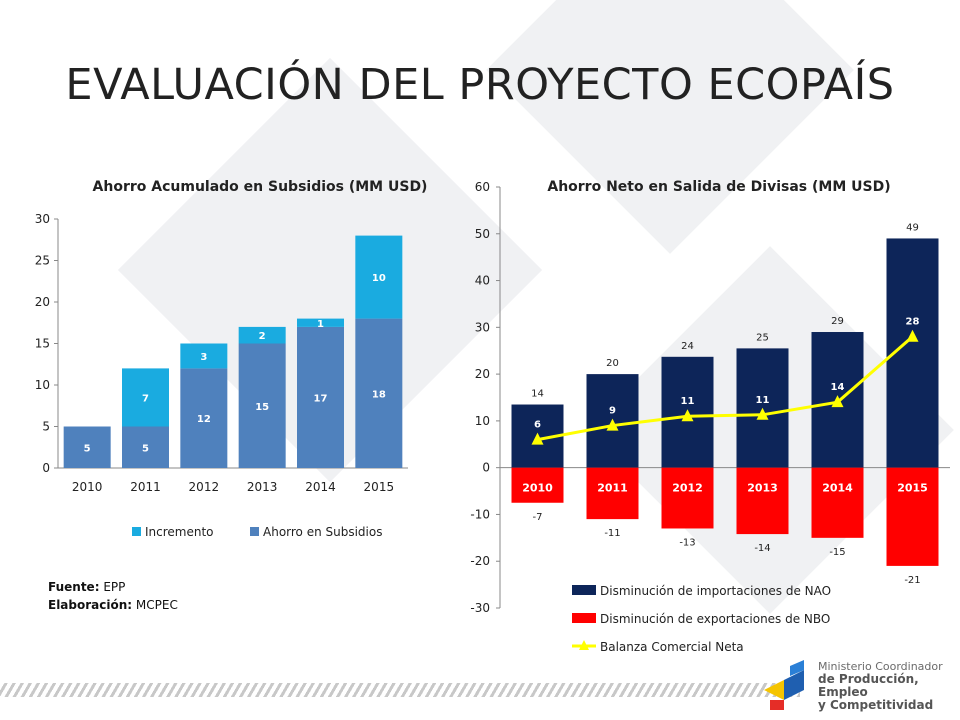 The height and width of the screenshot is (720, 960). I want to click on logo-line-3: y Competitividad, so click(876, 705).